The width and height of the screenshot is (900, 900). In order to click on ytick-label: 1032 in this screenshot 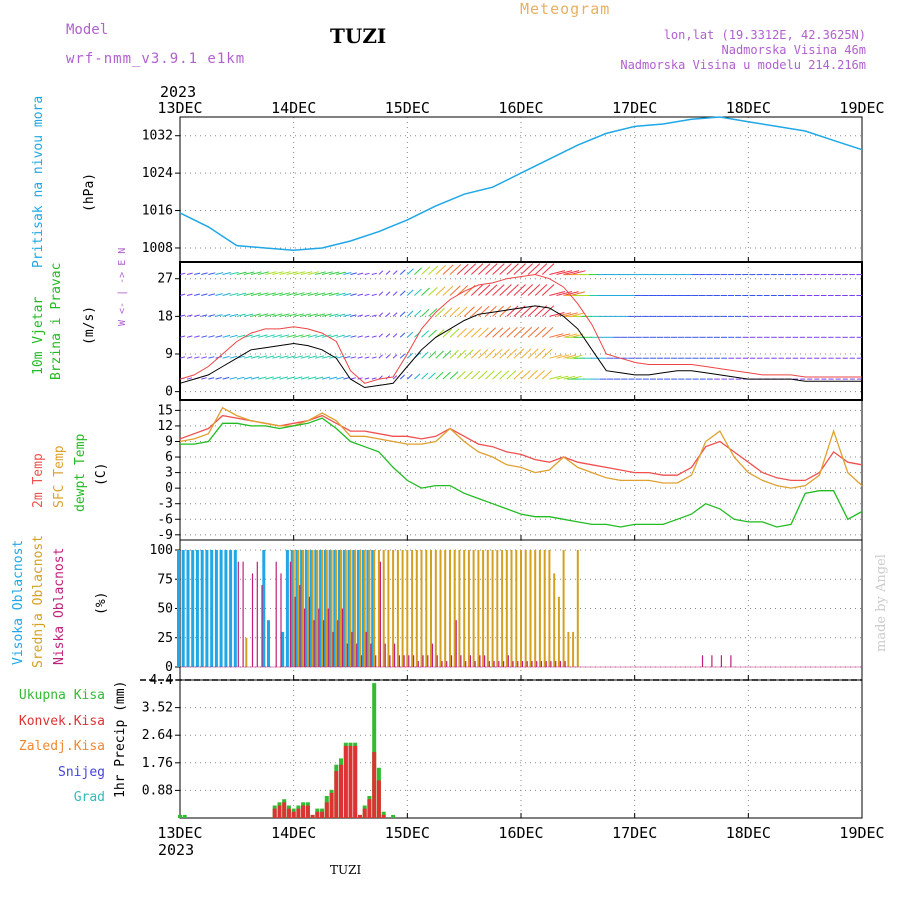, I will do `click(157, 136)`.